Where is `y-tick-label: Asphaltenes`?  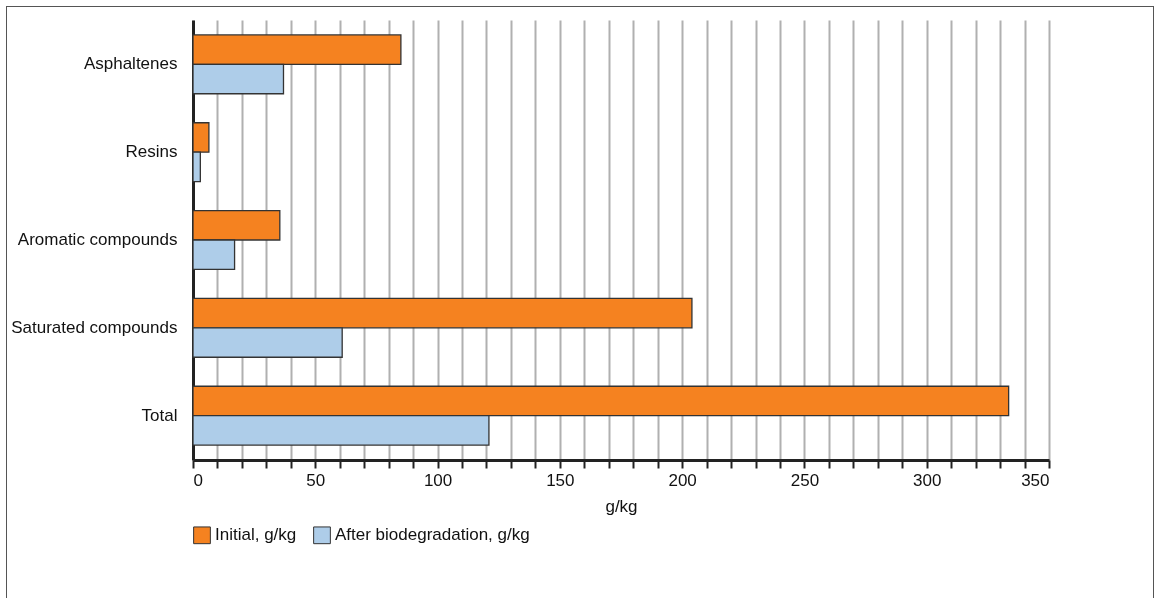 y-tick-label: Asphaltenes is located at coordinates (130, 64).